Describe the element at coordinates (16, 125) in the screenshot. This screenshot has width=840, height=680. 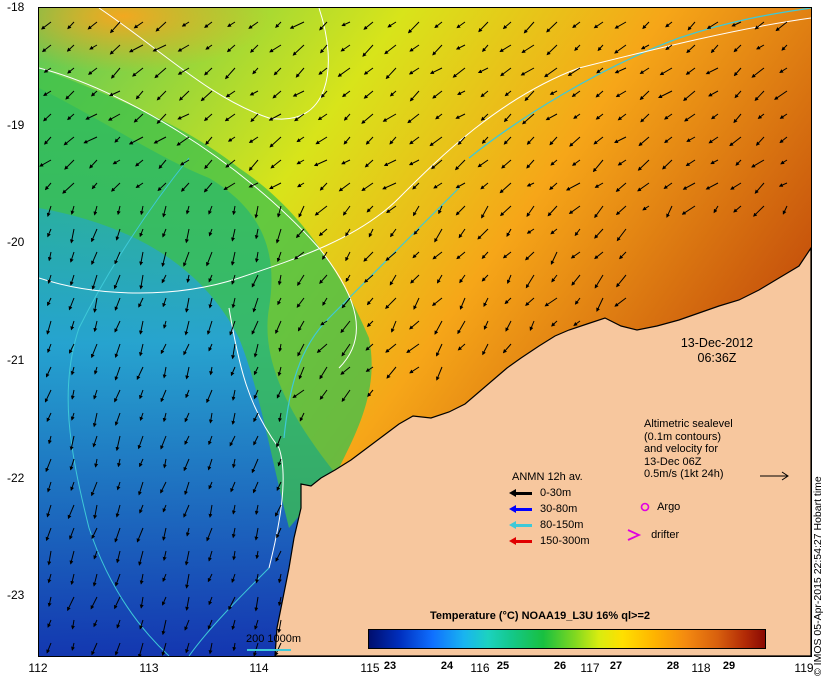
I see `lat-tick-label: -19` at that location.